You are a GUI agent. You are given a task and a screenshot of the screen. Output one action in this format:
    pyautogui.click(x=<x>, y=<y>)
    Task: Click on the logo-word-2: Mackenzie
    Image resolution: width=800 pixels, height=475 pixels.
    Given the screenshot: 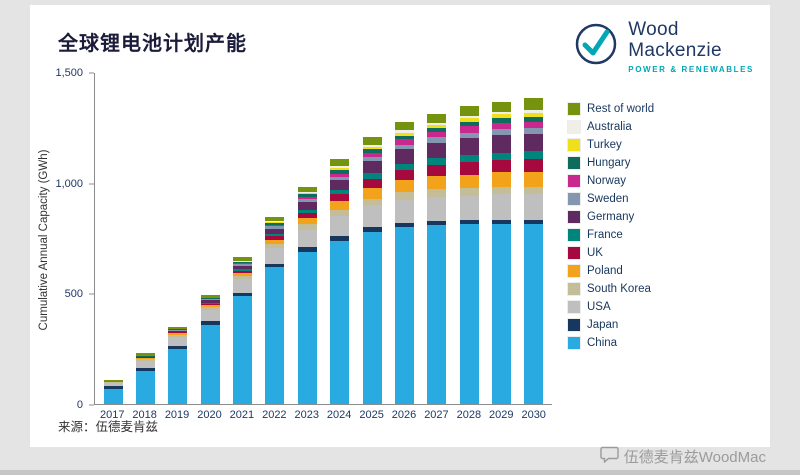 What is the action you would take?
    pyautogui.click(x=675, y=50)
    